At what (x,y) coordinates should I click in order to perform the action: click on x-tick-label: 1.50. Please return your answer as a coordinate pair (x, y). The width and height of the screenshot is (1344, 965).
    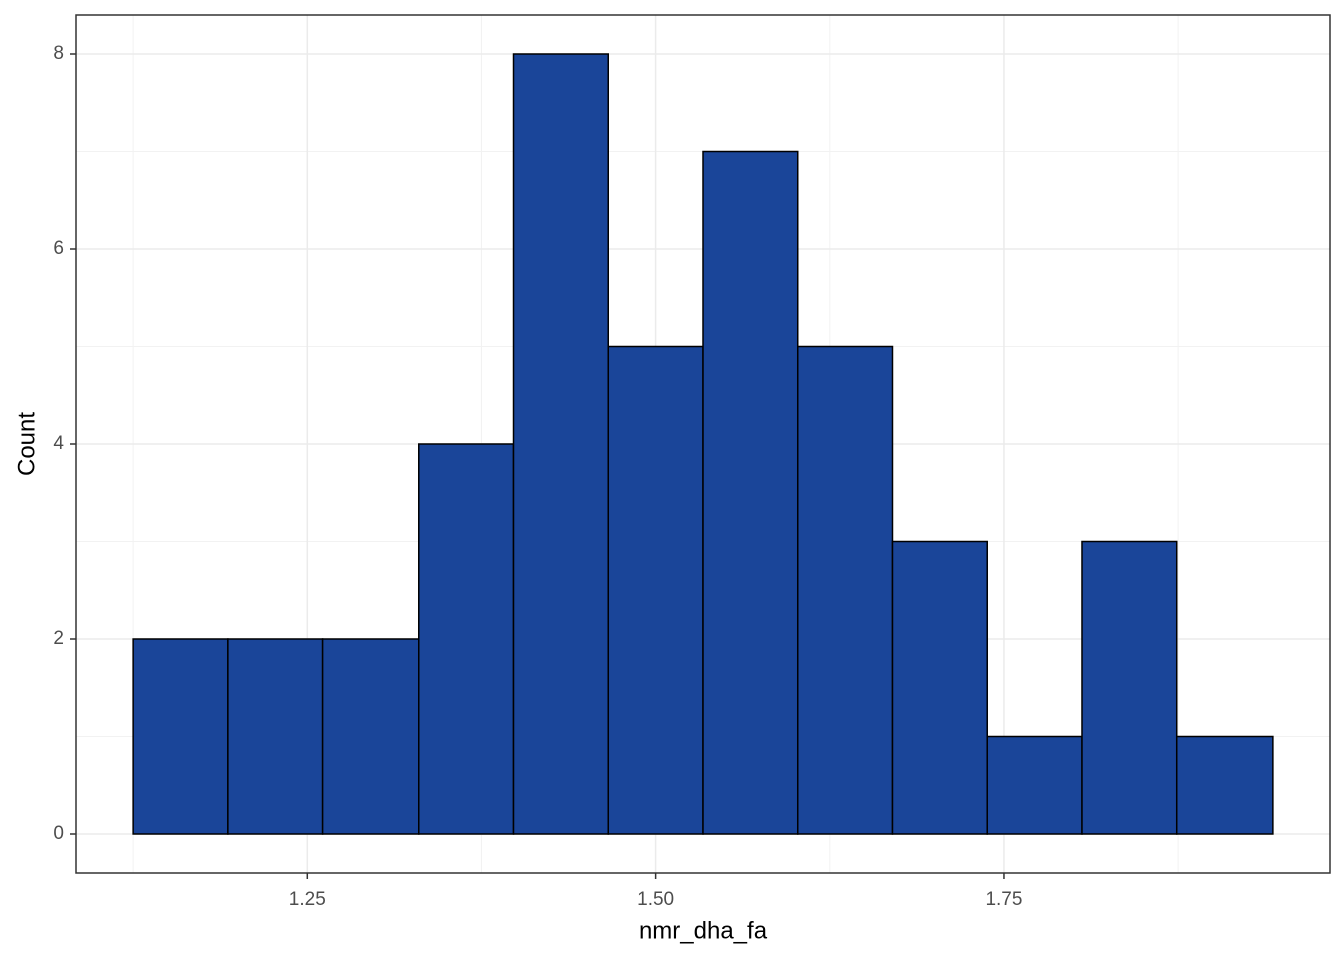
    Looking at the image, I should click on (655, 899).